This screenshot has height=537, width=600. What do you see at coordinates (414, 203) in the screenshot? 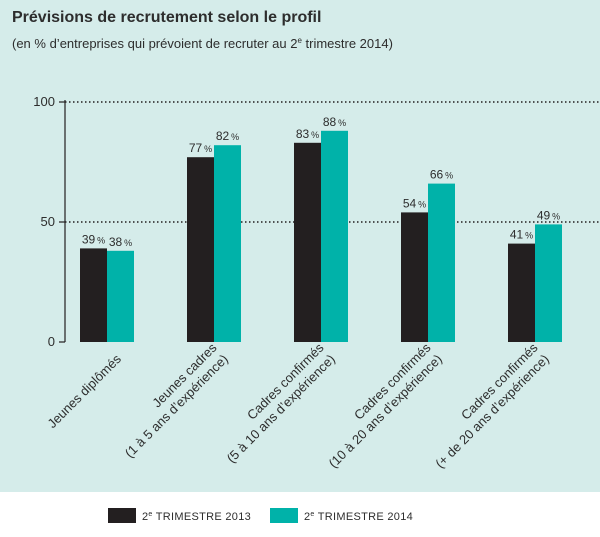
I see `data-label: 54%` at bounding box center [414, 203].